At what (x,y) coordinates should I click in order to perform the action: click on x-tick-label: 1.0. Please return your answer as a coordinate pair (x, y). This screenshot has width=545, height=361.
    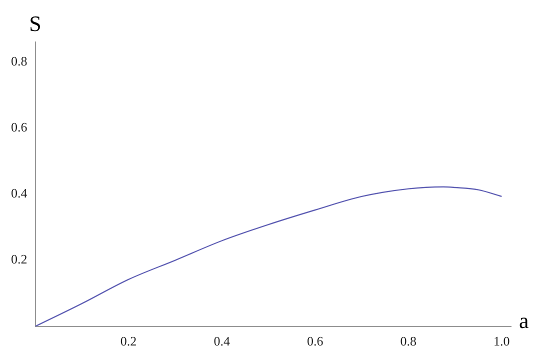
    Looking at the image, I should click on (502, 341).